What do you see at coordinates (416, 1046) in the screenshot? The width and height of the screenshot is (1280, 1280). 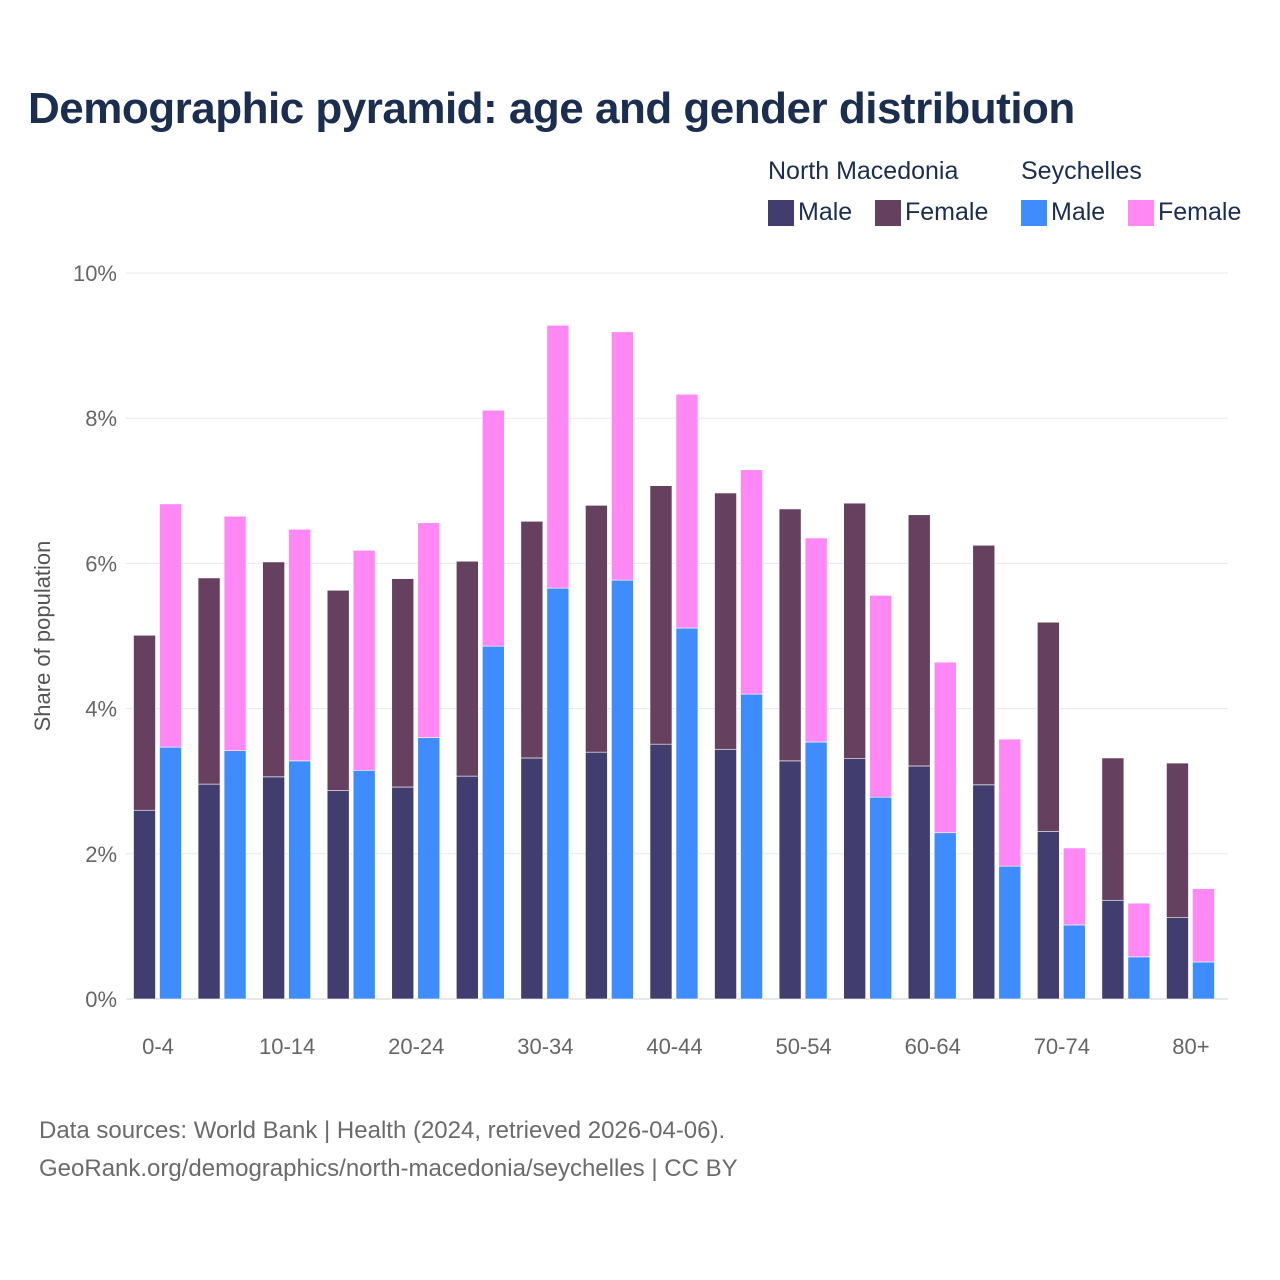 I see `x-tick-label: 20-24` at bounding box center [416, 1046].